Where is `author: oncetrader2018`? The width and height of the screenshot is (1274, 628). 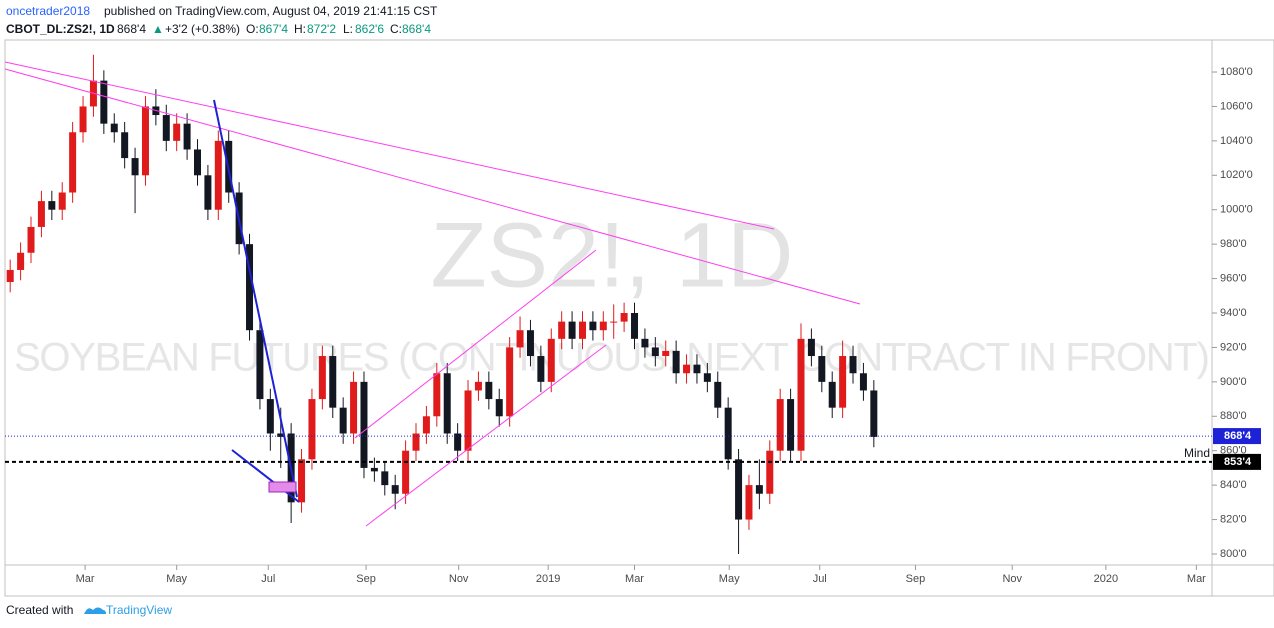 author: oncetrader2018 is located at coordinates (48, 11).